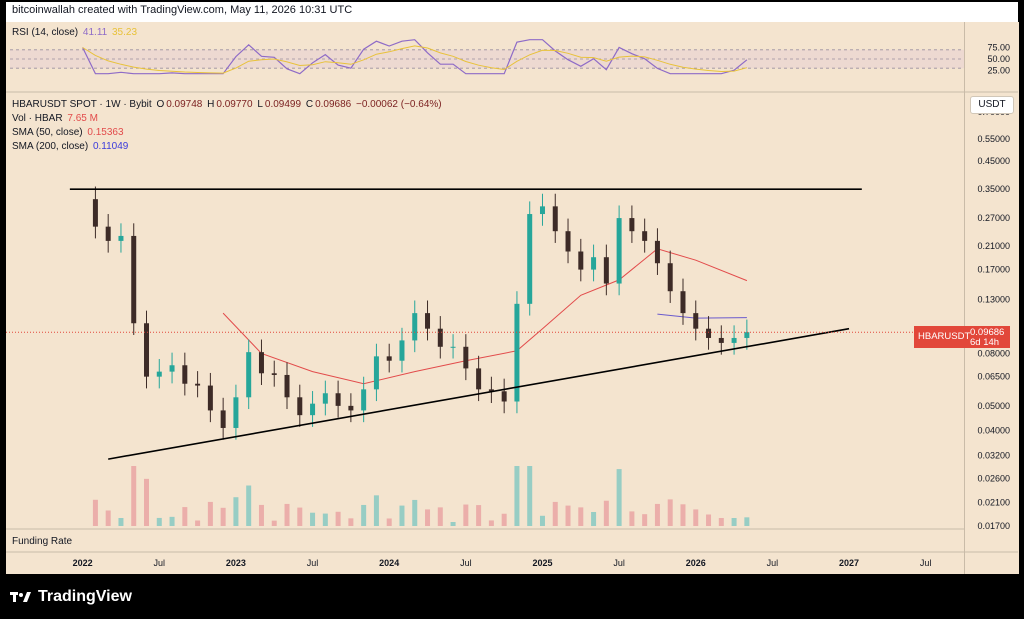 Image resolution: width=1024 pixels, height=619 pixels. Describe the element at coordinates (125, 32) in the screenshot. I see `rsi-ma-value: 35.23` at that location.